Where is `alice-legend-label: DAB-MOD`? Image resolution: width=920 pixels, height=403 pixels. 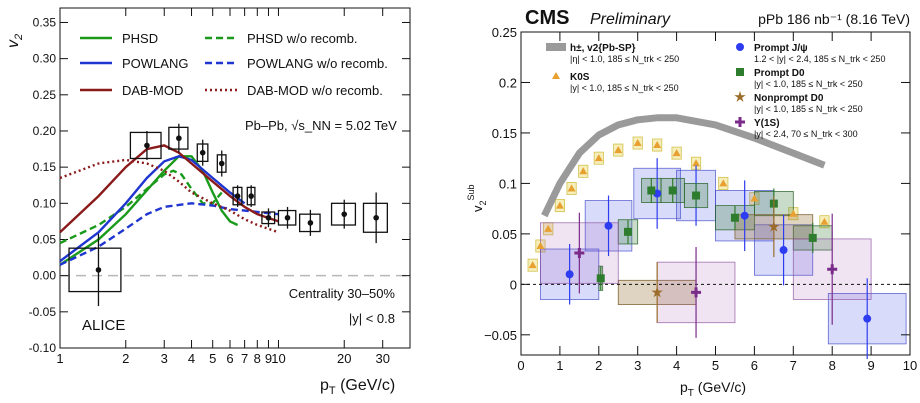 alice-legend-label: DAB-MOD is located at coordinates (152, 90).